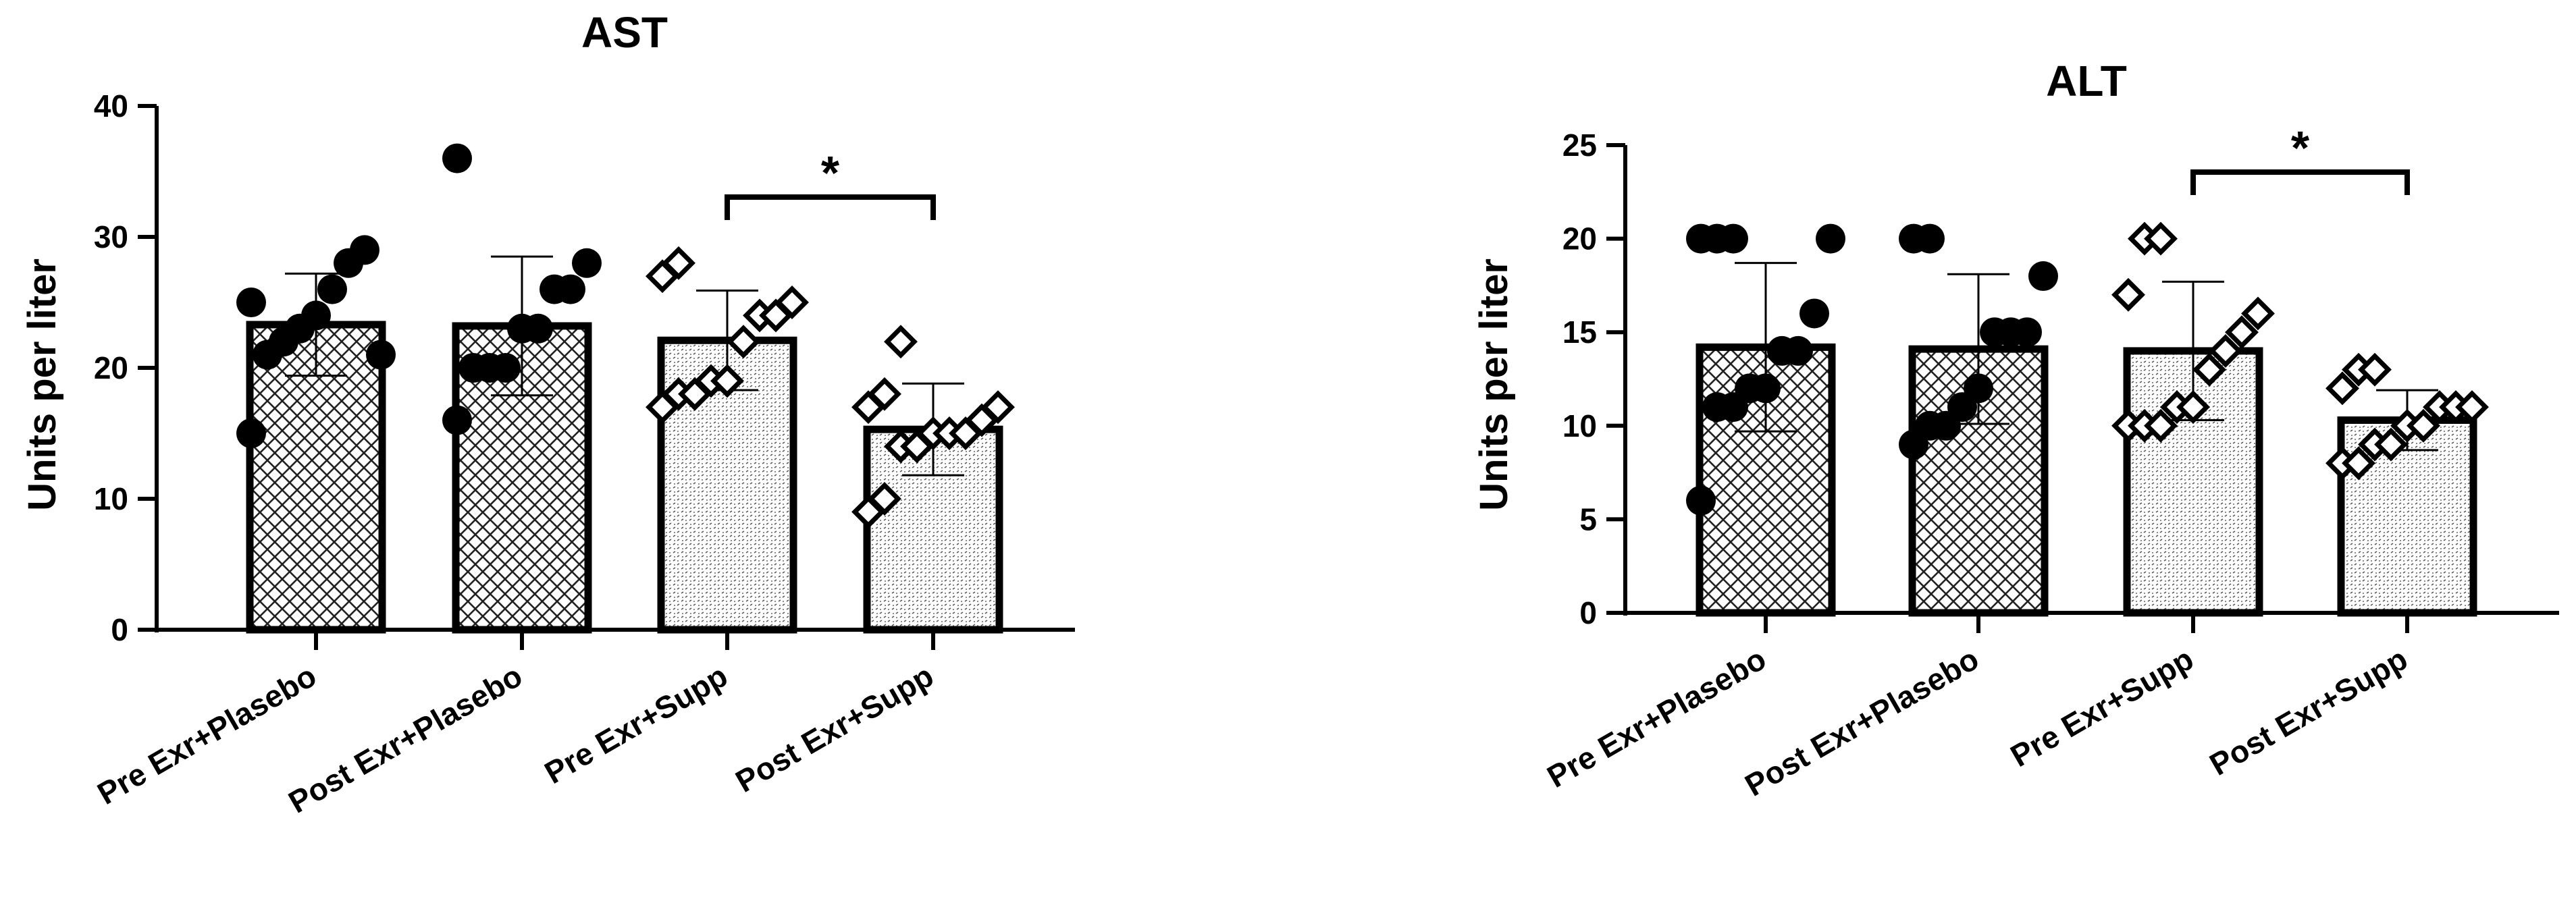  Describe the element at coordinates (111, 498) in the screenshot. I see `ast-y-tick-label-2: 10` at that location.